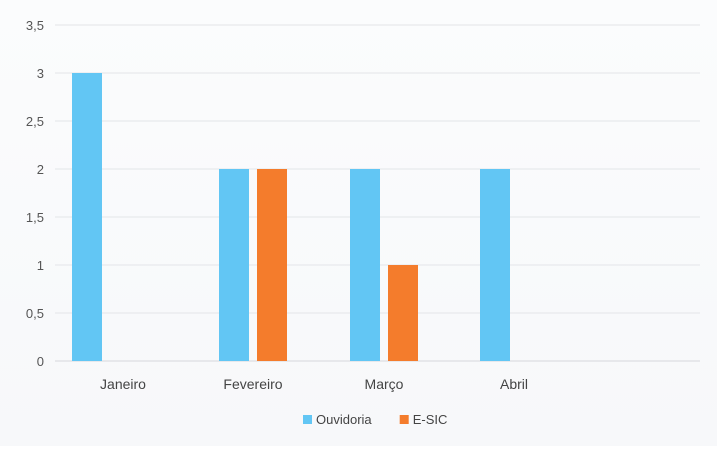 This screenshot has width=717, height=451. Describe the element at coordinates (252, 384) in the screenshot. I see `x-tick-label: Fevereiro` at that location.